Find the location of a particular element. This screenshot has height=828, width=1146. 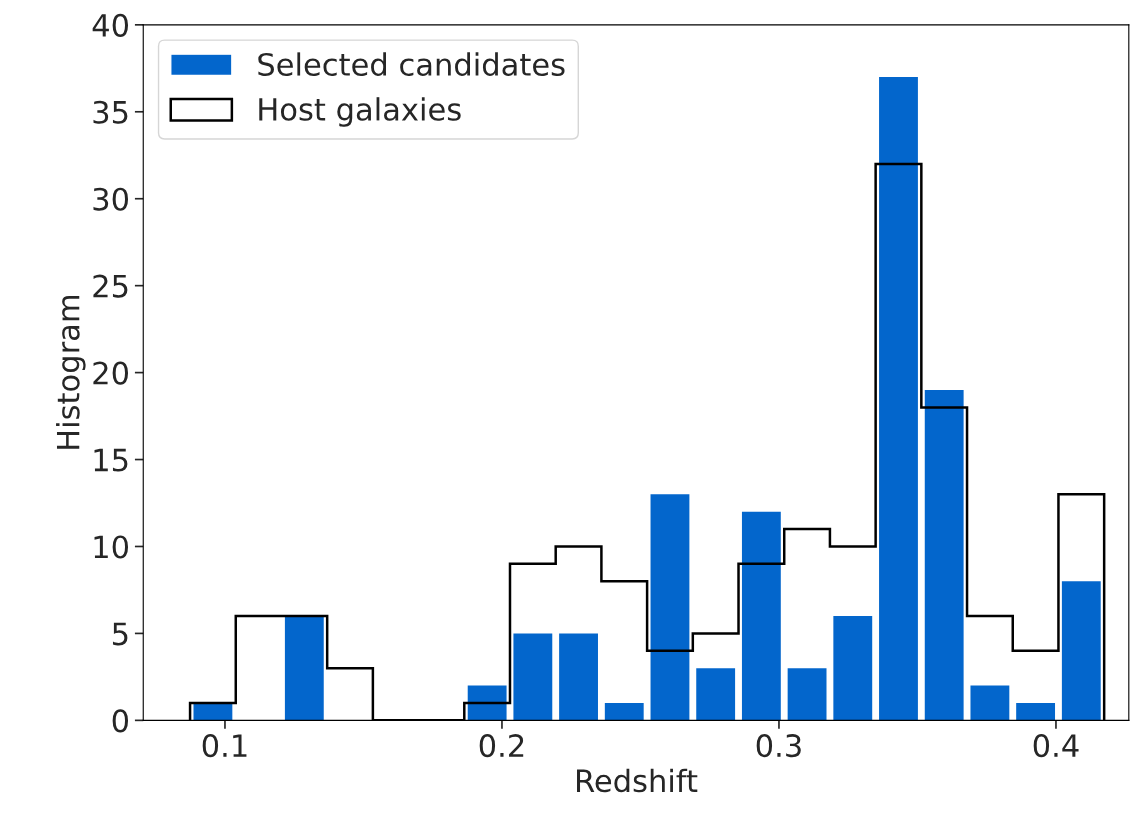

y-tick-label: 40 is located at coordinates (110, 25).